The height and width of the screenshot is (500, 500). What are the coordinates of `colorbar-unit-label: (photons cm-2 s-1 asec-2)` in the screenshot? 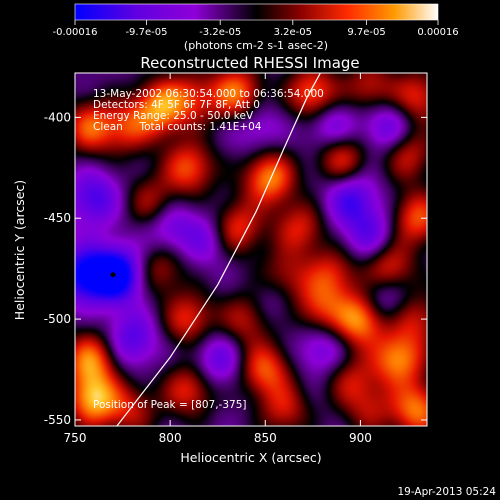 It's located at (256, 45).